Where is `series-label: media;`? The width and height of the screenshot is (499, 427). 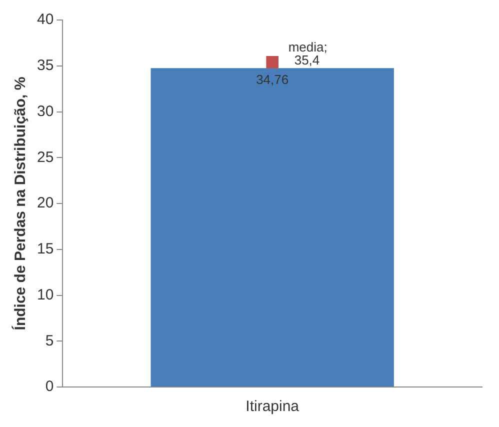 series-label: media; is located at coordinates (308, 46).